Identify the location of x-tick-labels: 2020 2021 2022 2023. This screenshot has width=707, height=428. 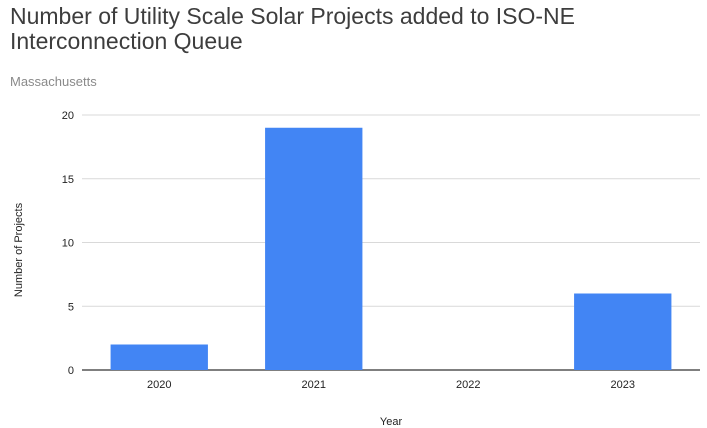
(391, 385).